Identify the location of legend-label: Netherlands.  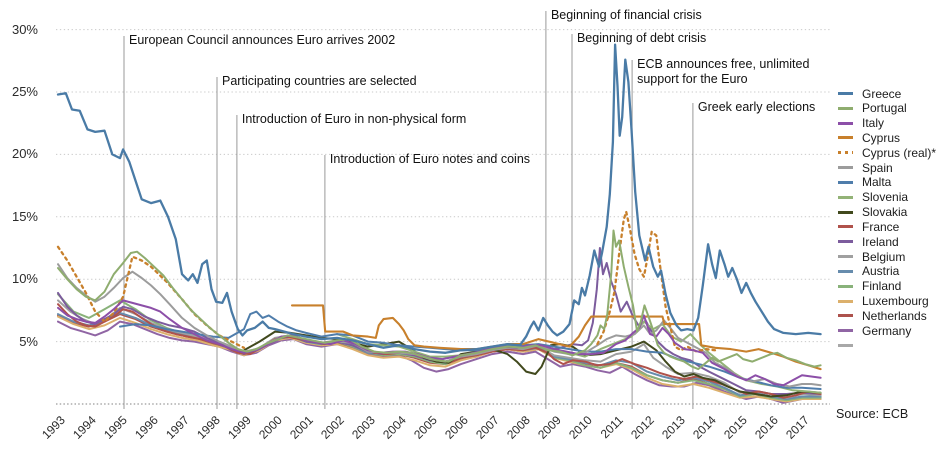
(894, 315).